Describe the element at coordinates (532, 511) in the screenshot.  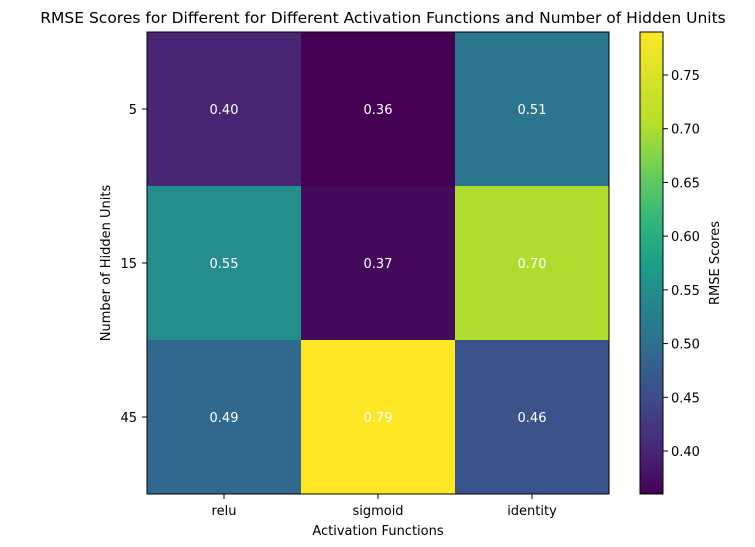
I see `x-tick-label: identity` at that location.